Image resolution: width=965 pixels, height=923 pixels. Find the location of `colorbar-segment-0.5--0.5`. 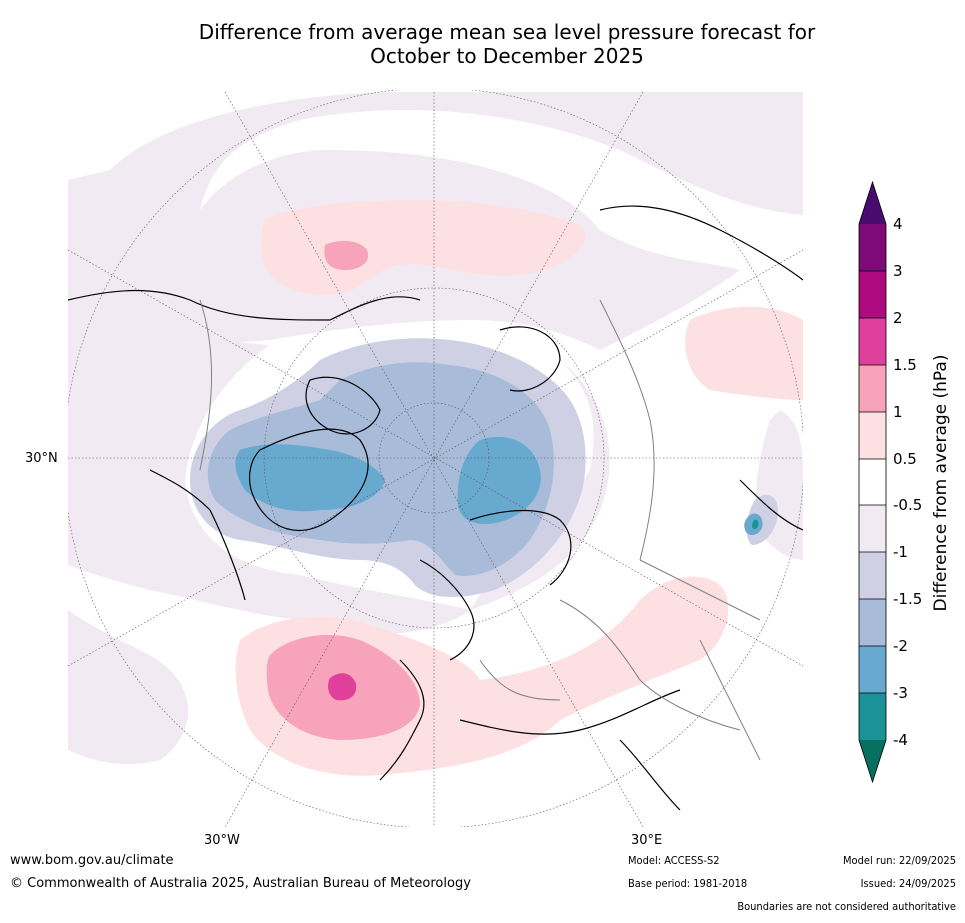

colorbar-segment-0.5--0.5 is located at coordinates (872, 482).